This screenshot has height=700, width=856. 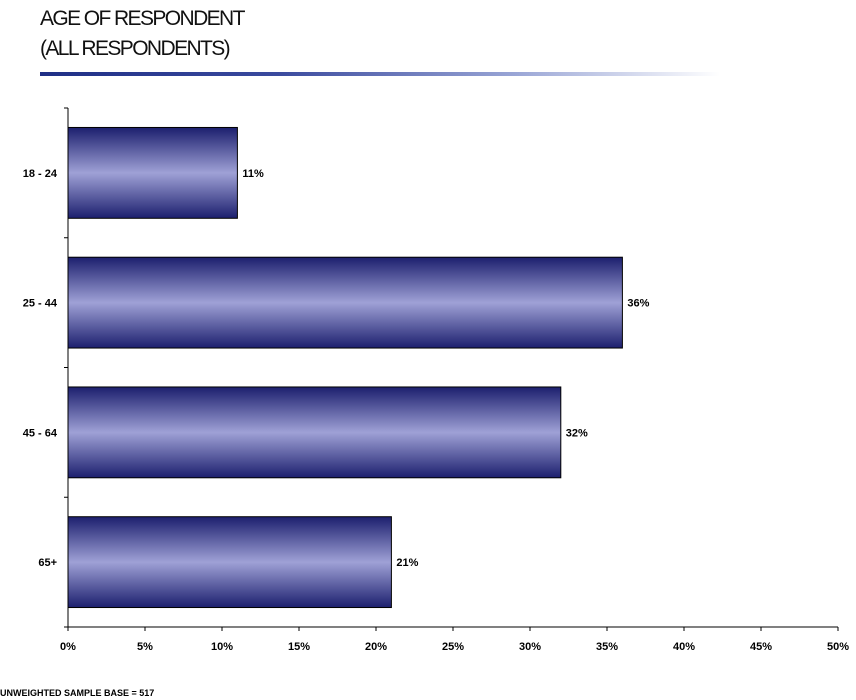 What do you see at coordinates (380, 74) in the screenshot?
I see `title-underline` at bounding box center [380, 74].